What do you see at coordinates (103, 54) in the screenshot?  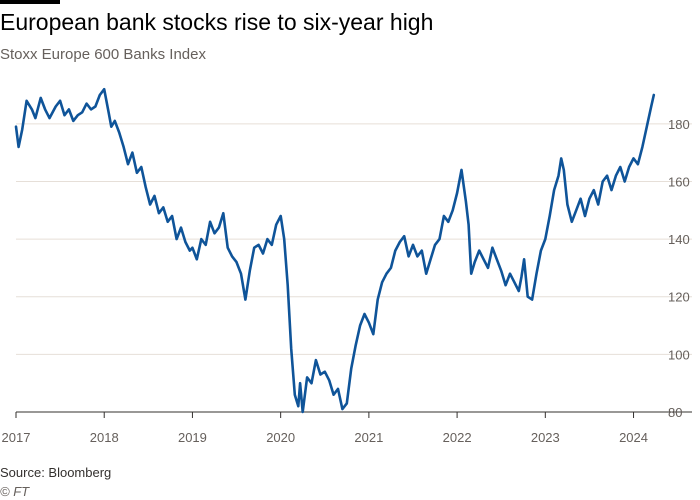 I see `chart-subtitle: Stoxx Europe 600 Banks Index` at bounding box center [103, 54].